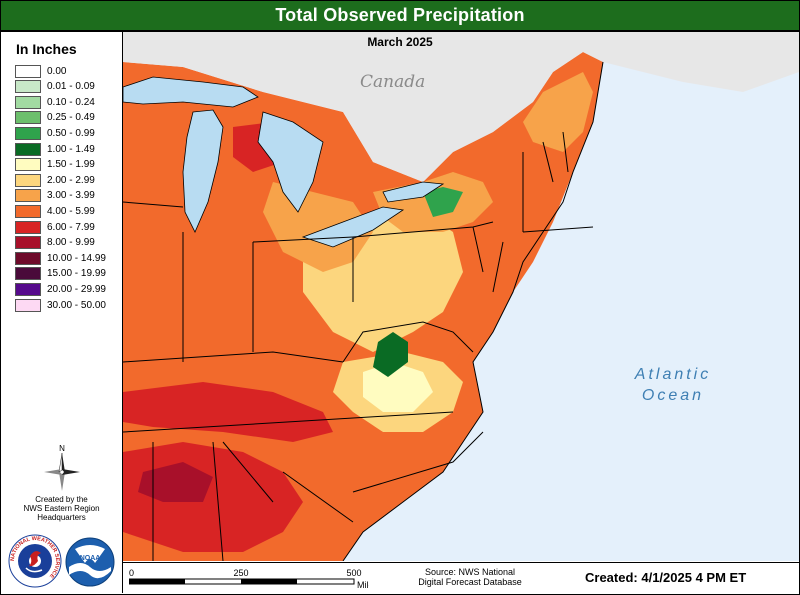 The width and height of the screenshot is (800, 595). I want to click on legend-label: 8.00 - 9.99, so click(71, 243).